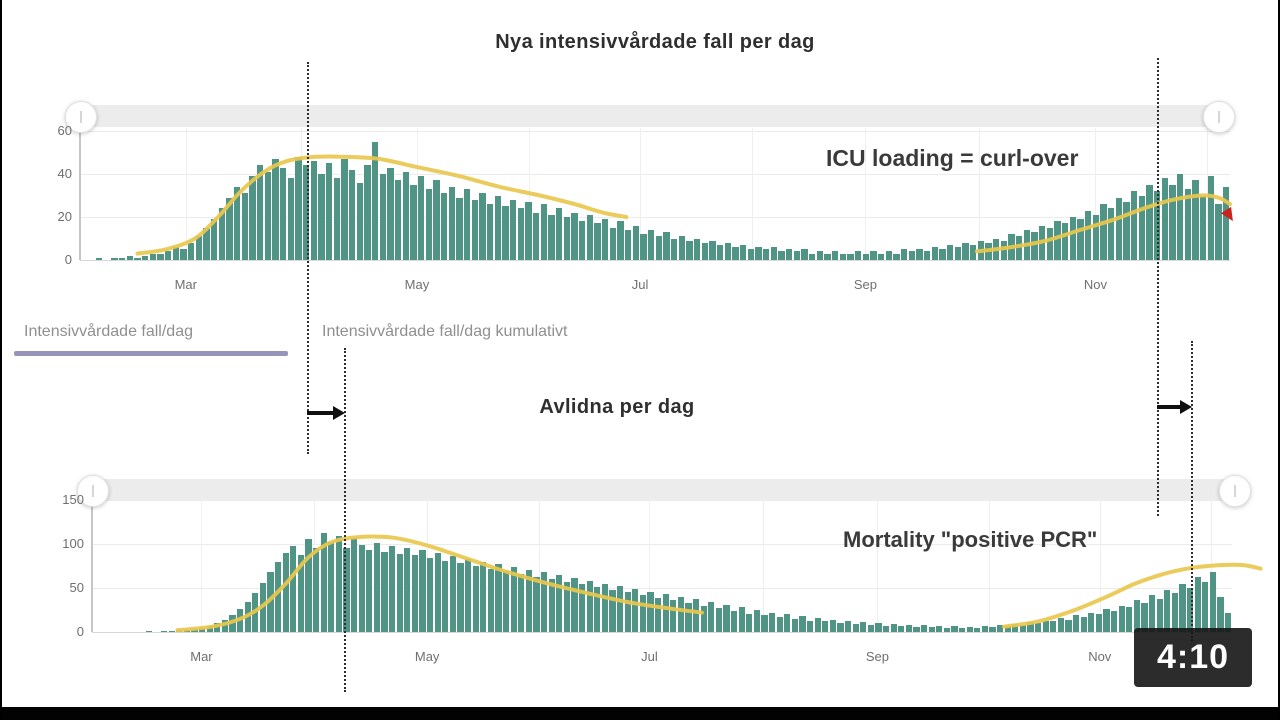 This screenshot has width=1280, height=720. Describe the element at coordinates (108, 331) in the screenshot. I see `tab-intensivvardade-fall-dag: Intensivvårdade fall/dag` at that location.